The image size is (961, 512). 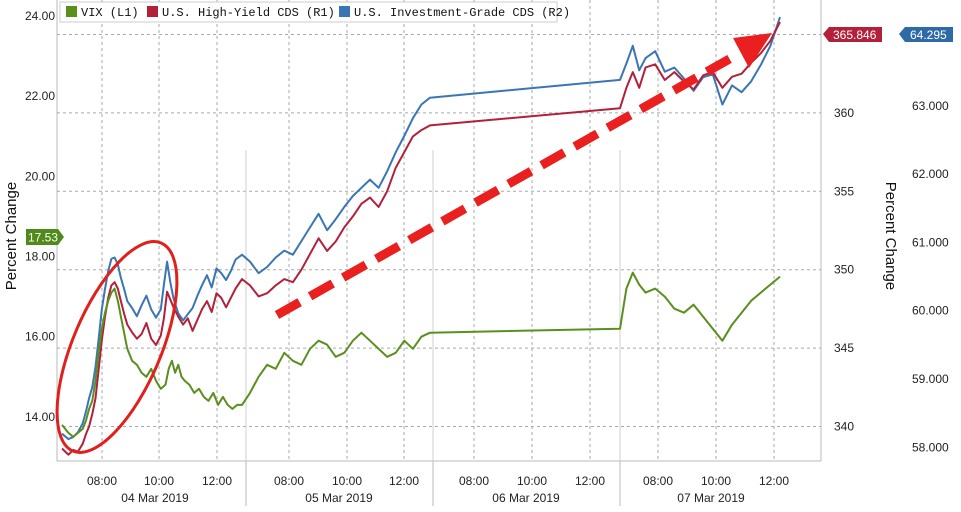 I want to click on right1-tick-label: 355, so click(x=844, y=191).